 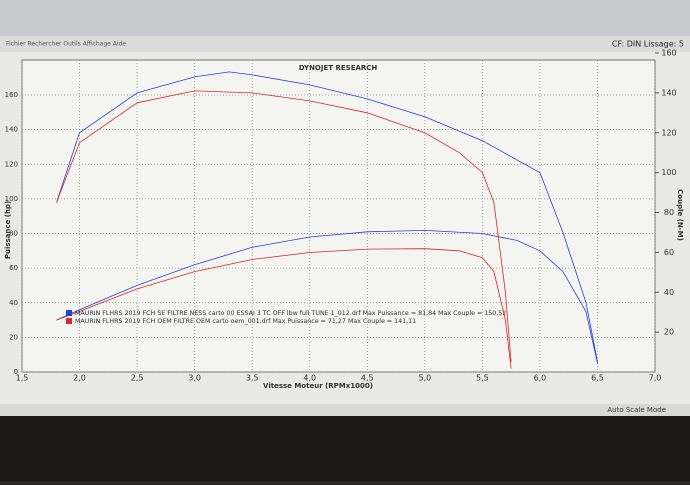 What do you see at coordinates (318, 386) in the screenshot?
I see `x-axis-label: Vitesse Moteur (RPMx1000)` at bounding box center [318, 386].